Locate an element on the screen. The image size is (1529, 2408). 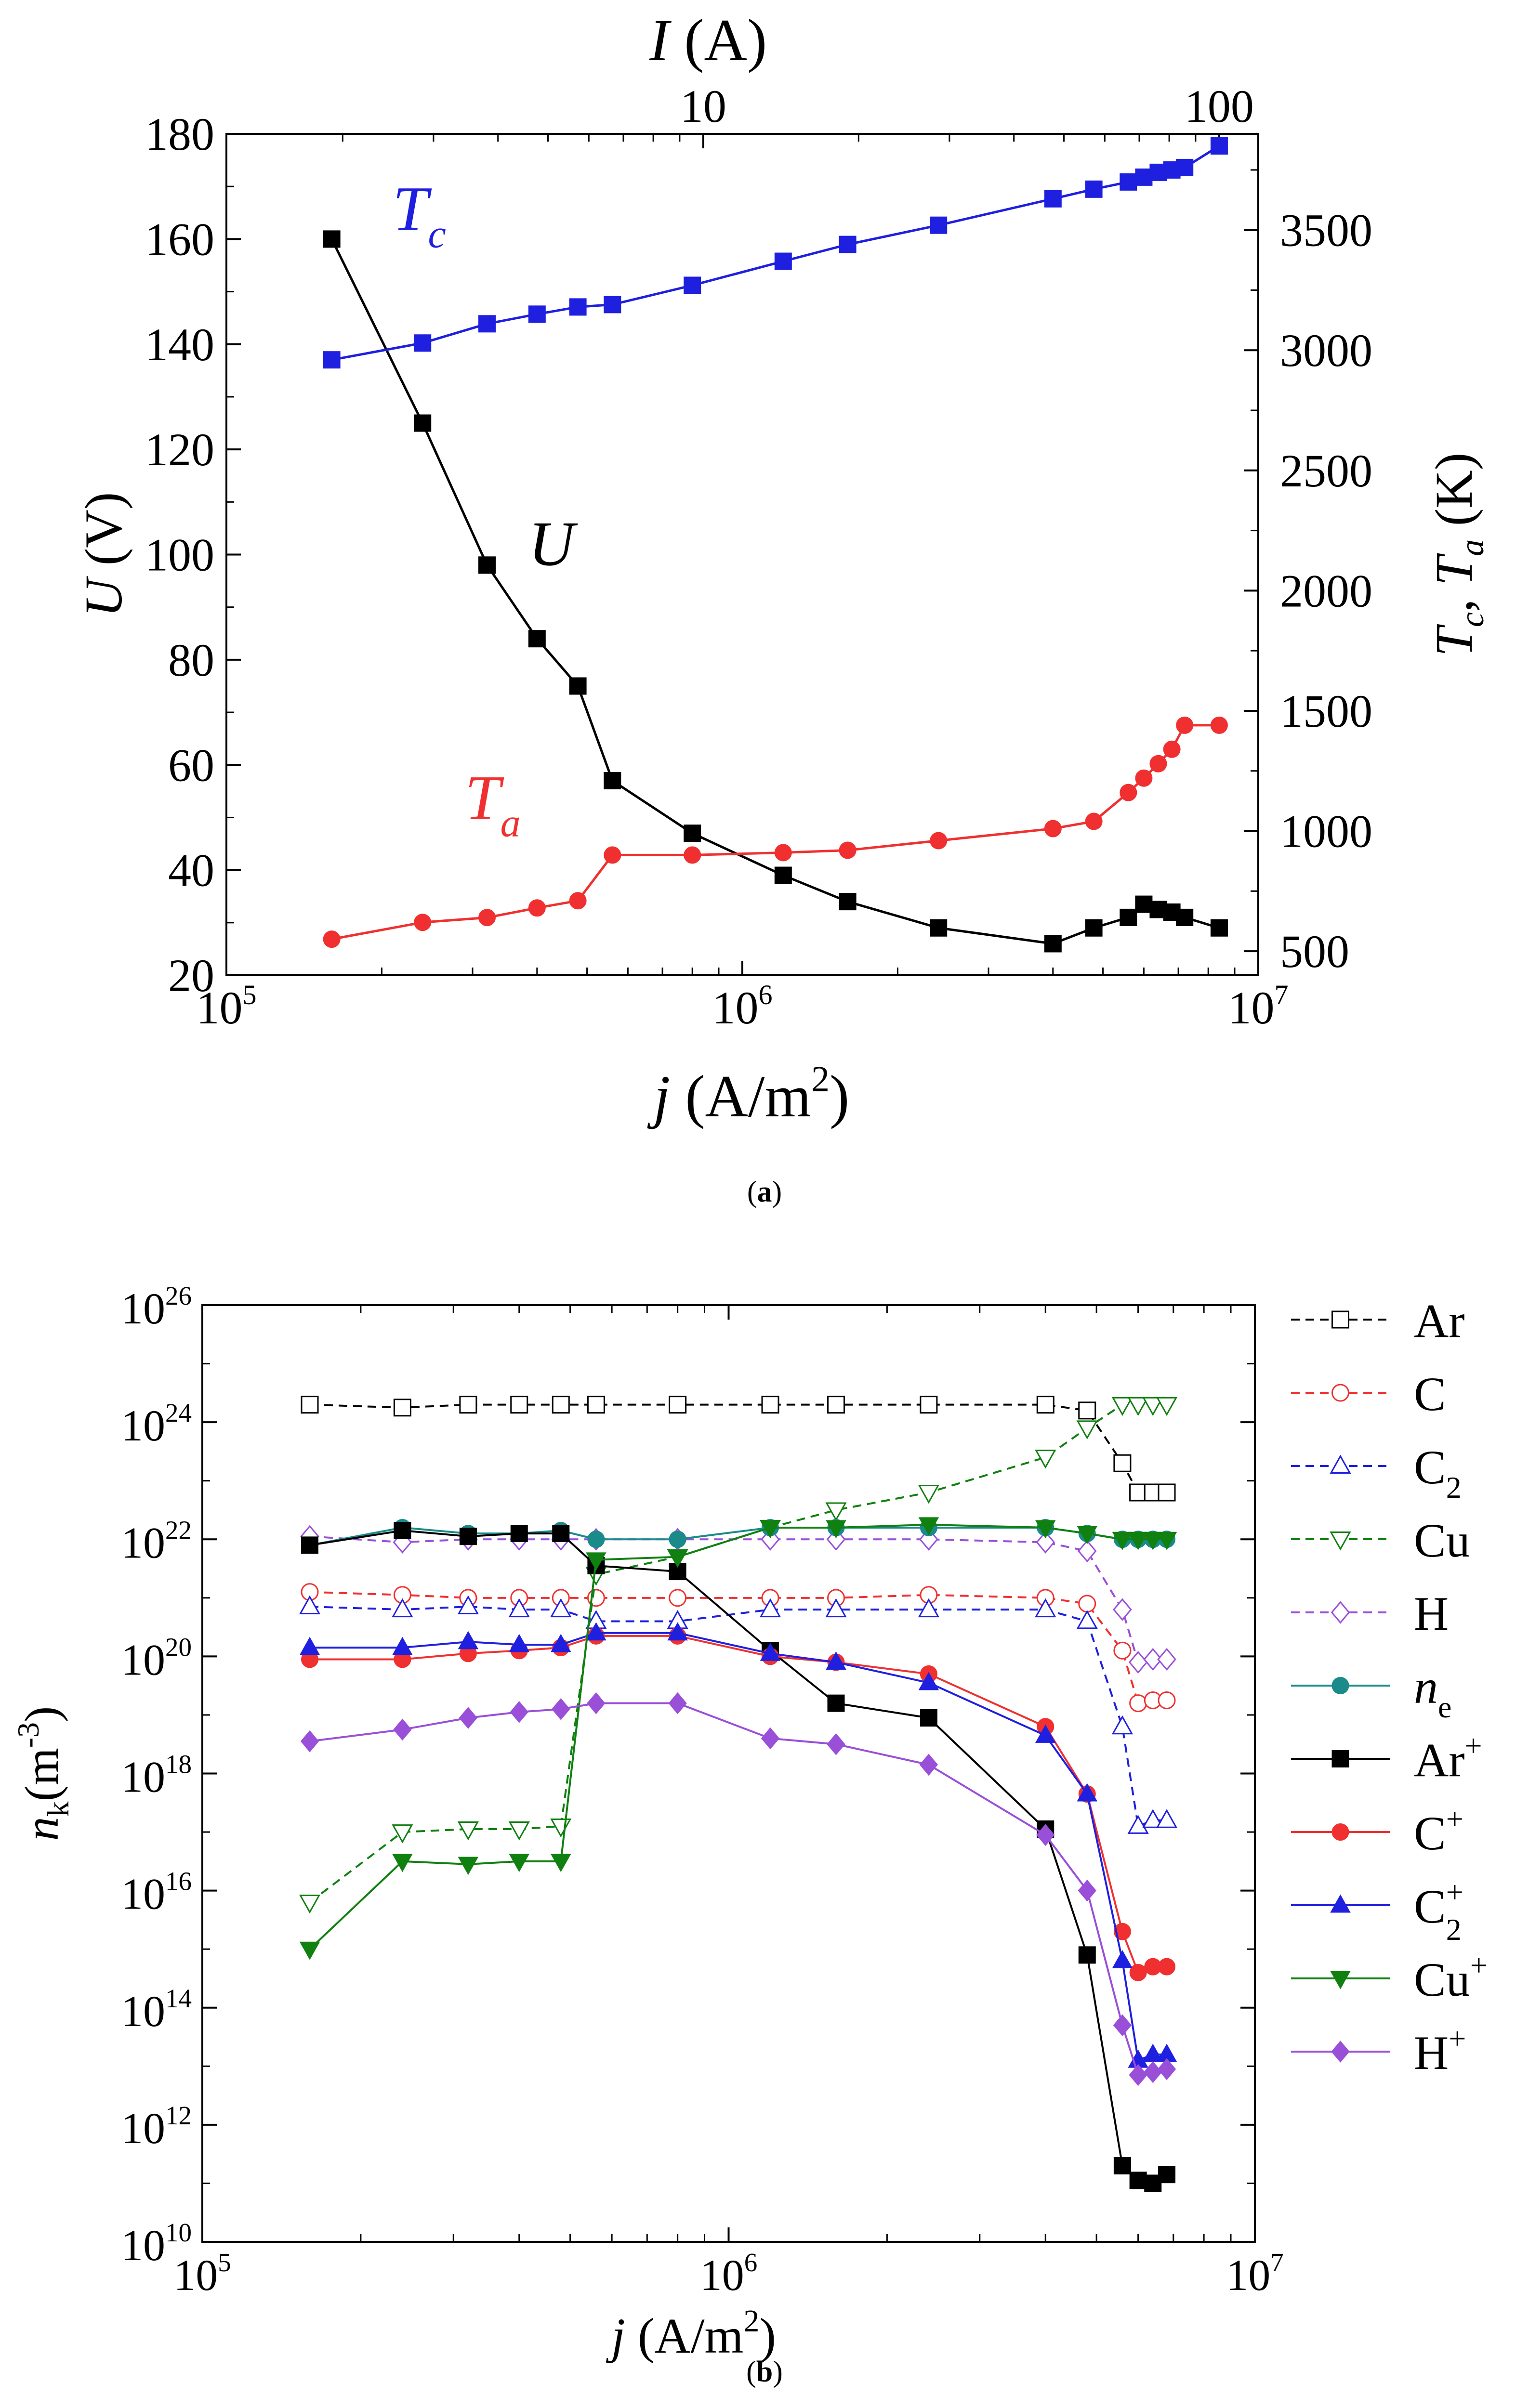
legend-marker-C2+ is located at coordinates (1340, 1903).